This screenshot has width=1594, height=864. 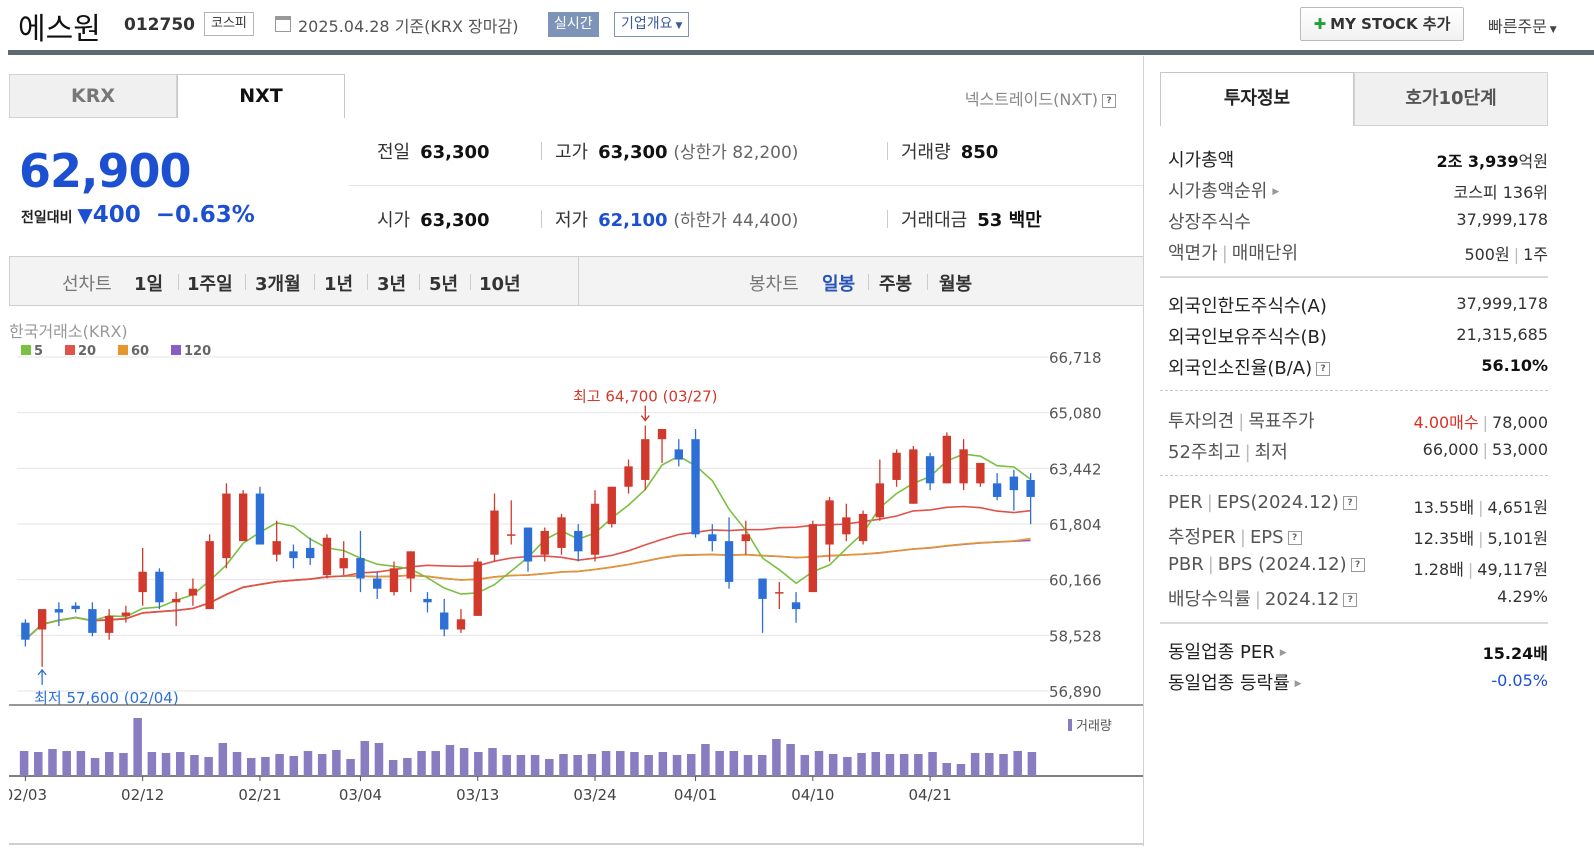 I want to click on my-stock-add-button: ✚ MY STOCK 추가, so click(x=1382, y=24).